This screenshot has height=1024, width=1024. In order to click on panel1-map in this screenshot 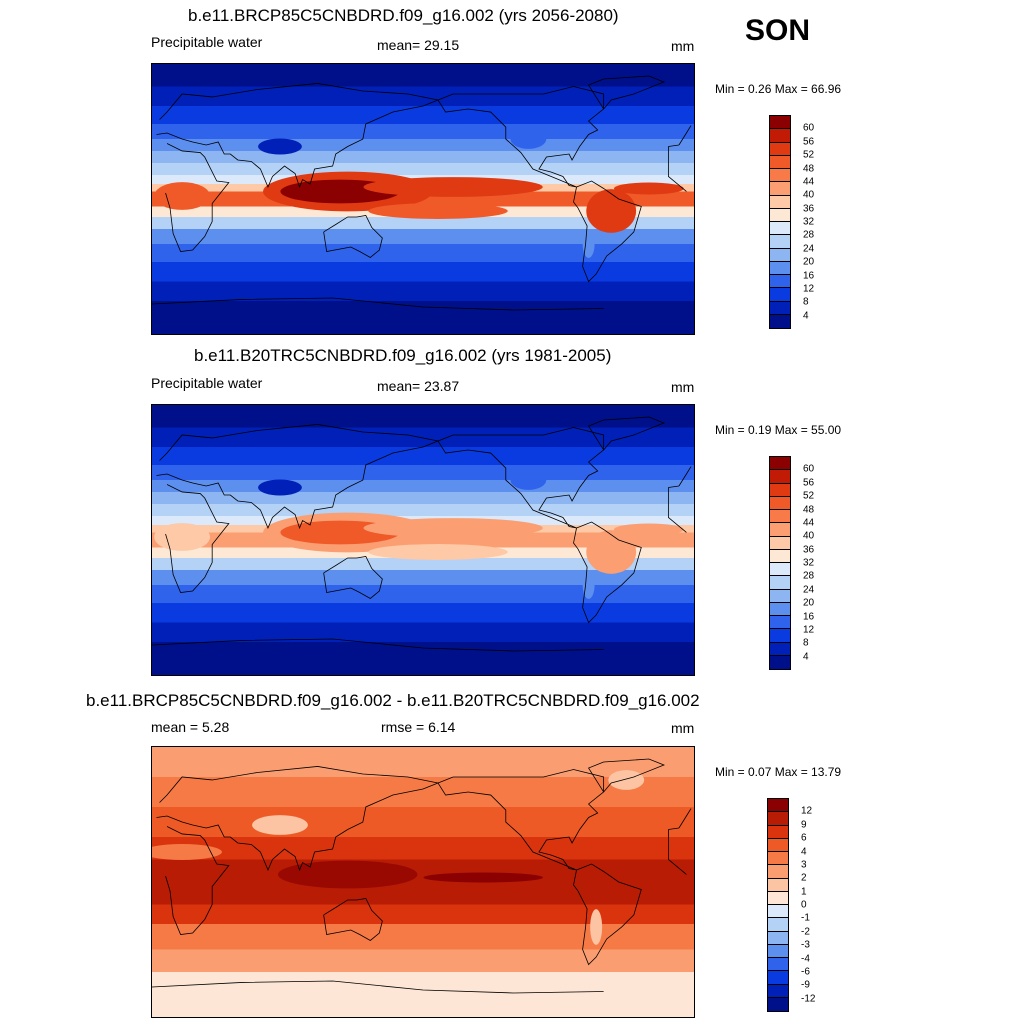, I will do `click(423, 199)`.